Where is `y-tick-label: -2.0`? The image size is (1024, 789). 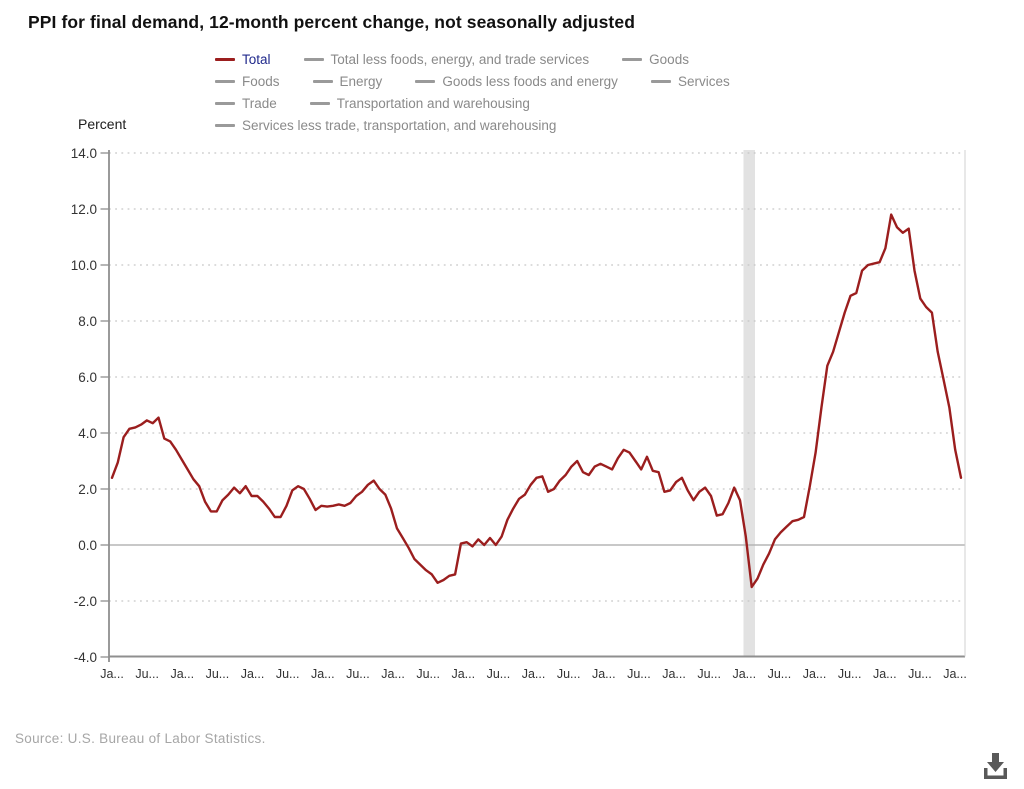 y-tick-label: -2.0 is located at coordinates (85, 601).